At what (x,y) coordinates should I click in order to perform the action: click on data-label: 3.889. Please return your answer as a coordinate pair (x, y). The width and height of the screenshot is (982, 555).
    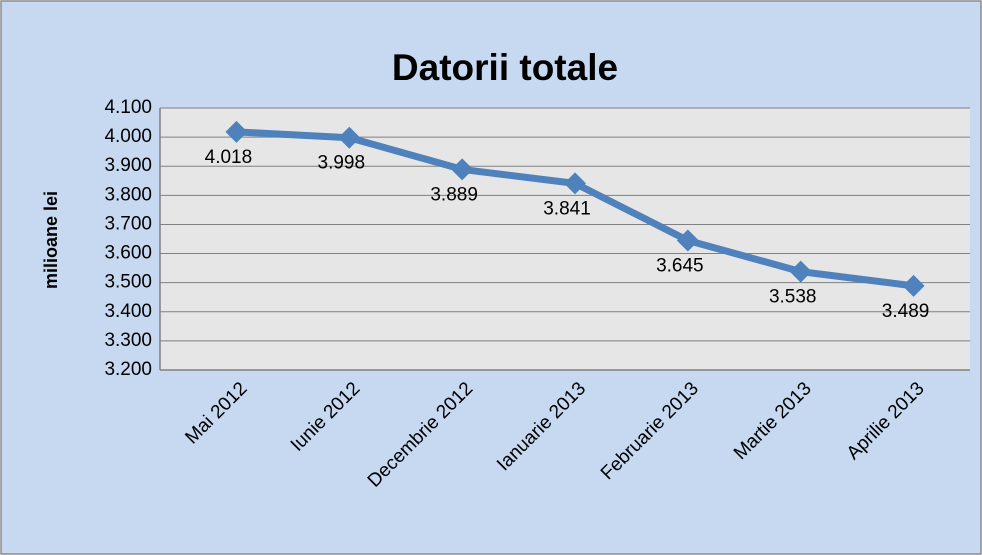
    Looking at the image, I should click on (454, 194).